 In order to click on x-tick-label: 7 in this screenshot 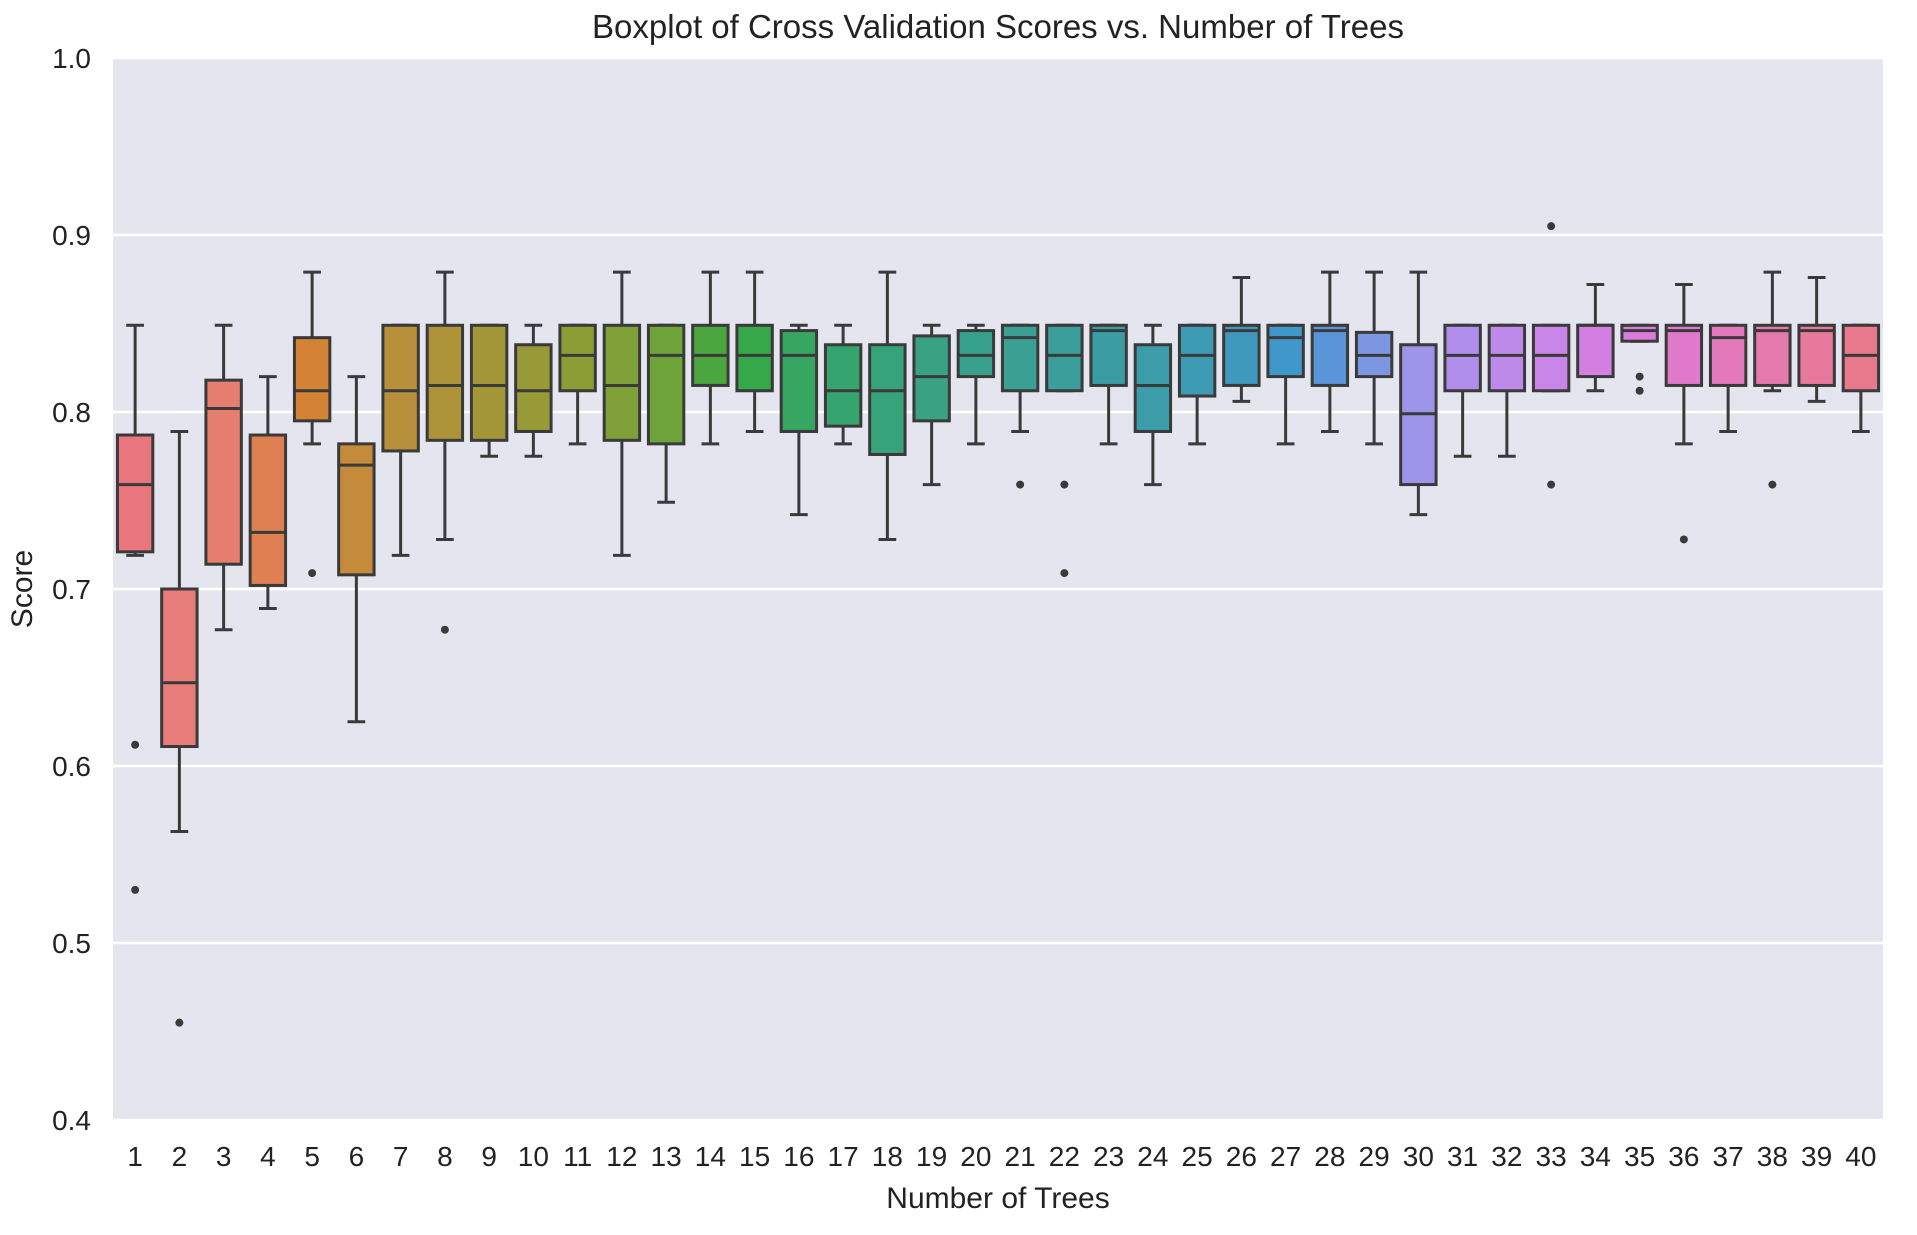, I will do `click(401, 1156)`.